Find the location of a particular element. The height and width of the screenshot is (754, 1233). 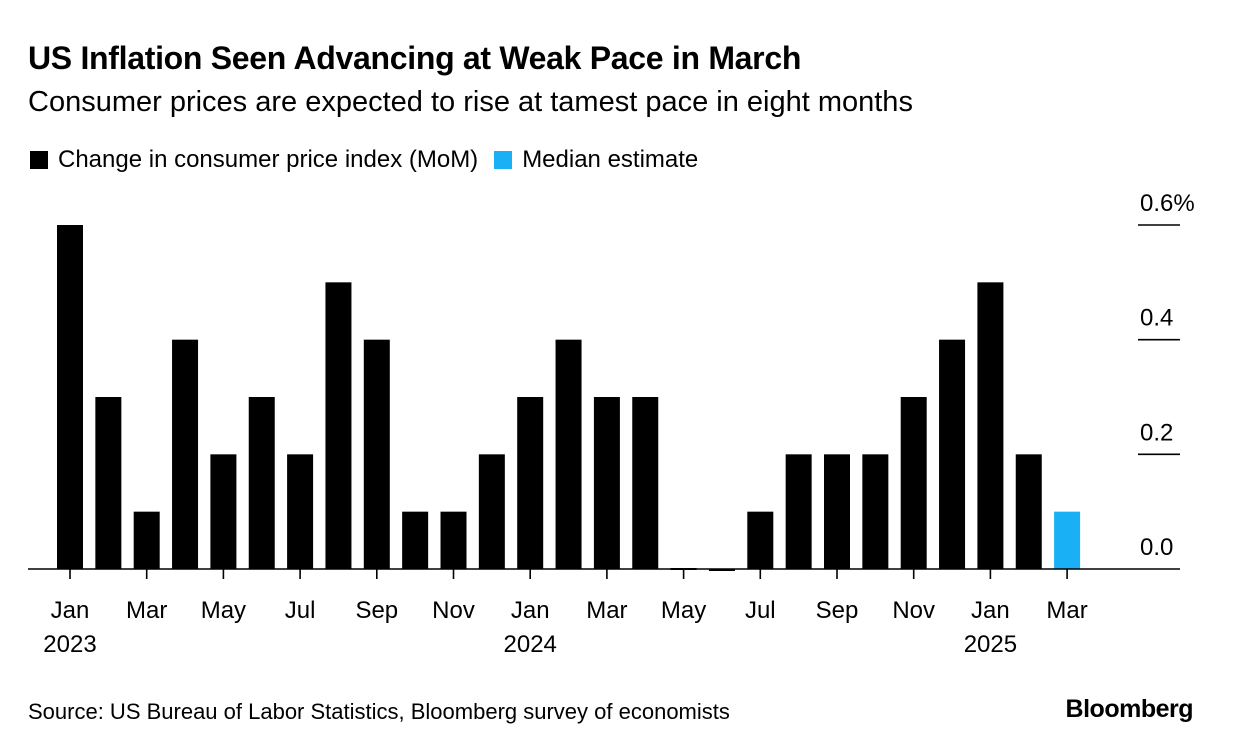

brand-logo: Bloomberg is located at coordinates (1129, 709).